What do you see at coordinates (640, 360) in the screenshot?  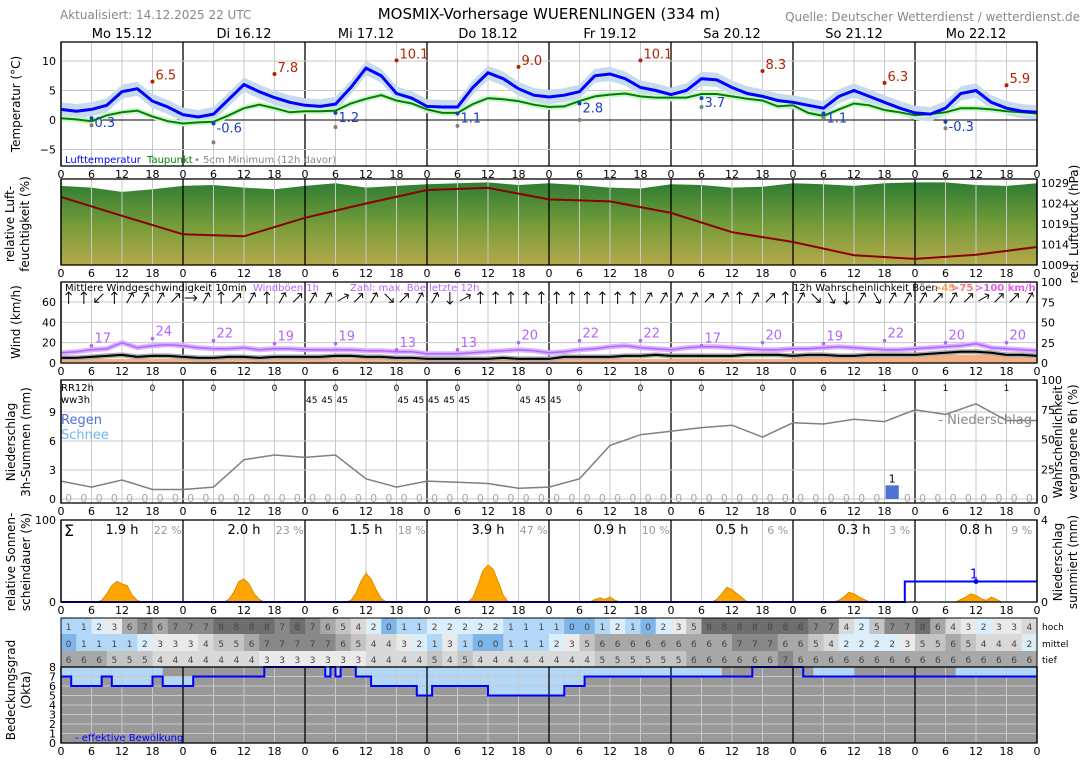 I see `gust-prob-bar` at bounding box center [640, 360].